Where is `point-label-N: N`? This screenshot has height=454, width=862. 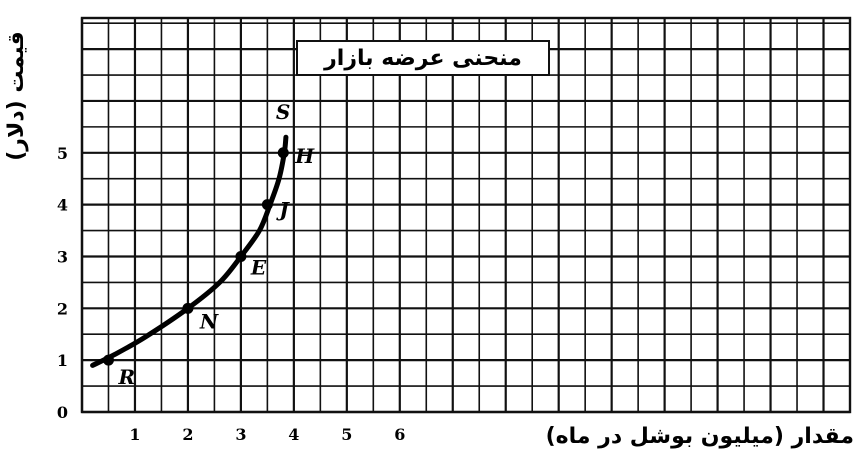
point-label-N: N is located at coordinates (209, 321).